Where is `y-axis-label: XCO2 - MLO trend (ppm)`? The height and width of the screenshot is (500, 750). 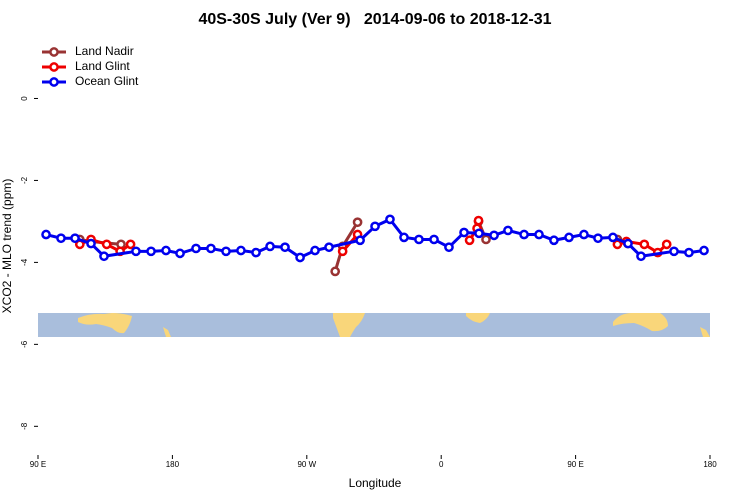
y-axis-label: XCO2 - MLO trend (ppm) is located at coordinates (7, 246).